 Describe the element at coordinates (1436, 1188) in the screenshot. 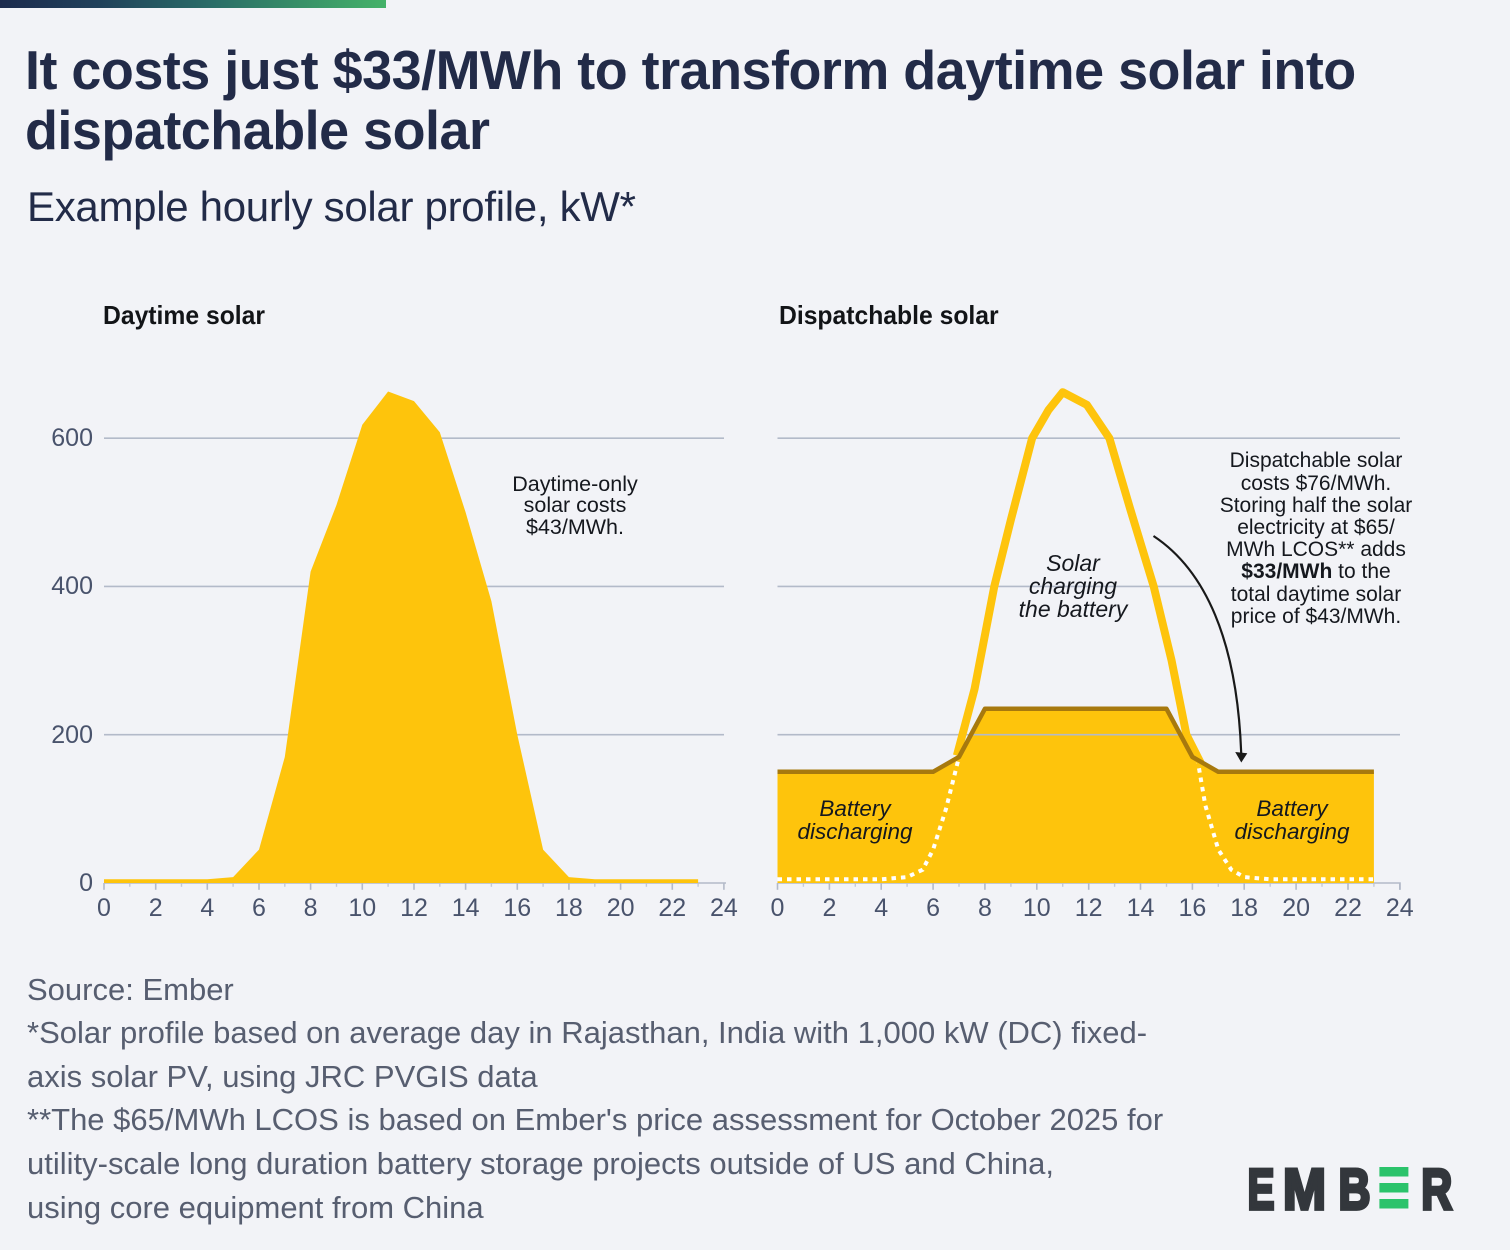

I see `svg-text: R` at that location.